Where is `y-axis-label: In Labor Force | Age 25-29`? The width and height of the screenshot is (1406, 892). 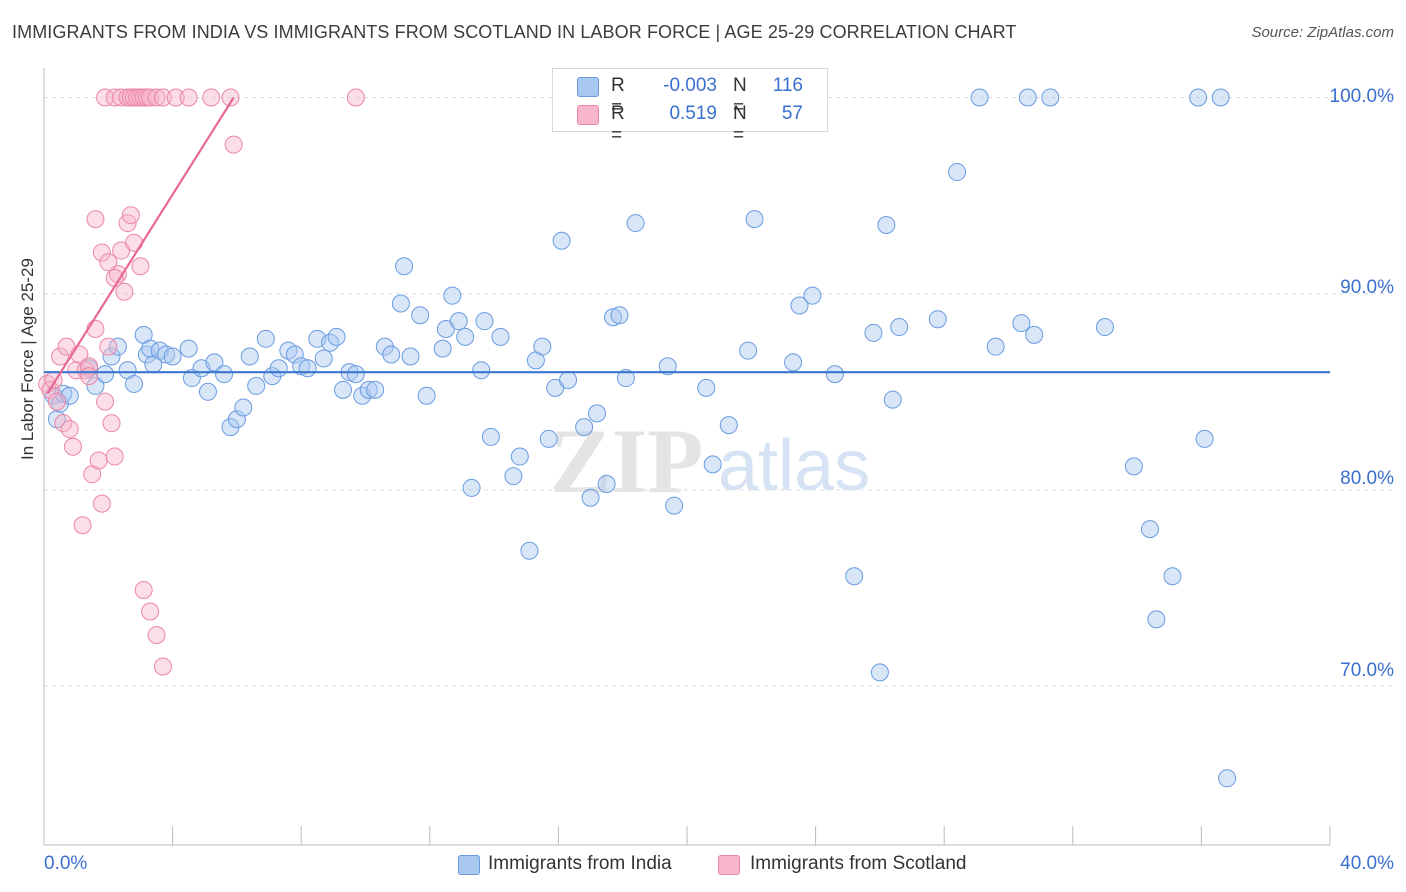
y-axis-label: In Labor Force | Age 25-29 is located at coordinates (27, 359).